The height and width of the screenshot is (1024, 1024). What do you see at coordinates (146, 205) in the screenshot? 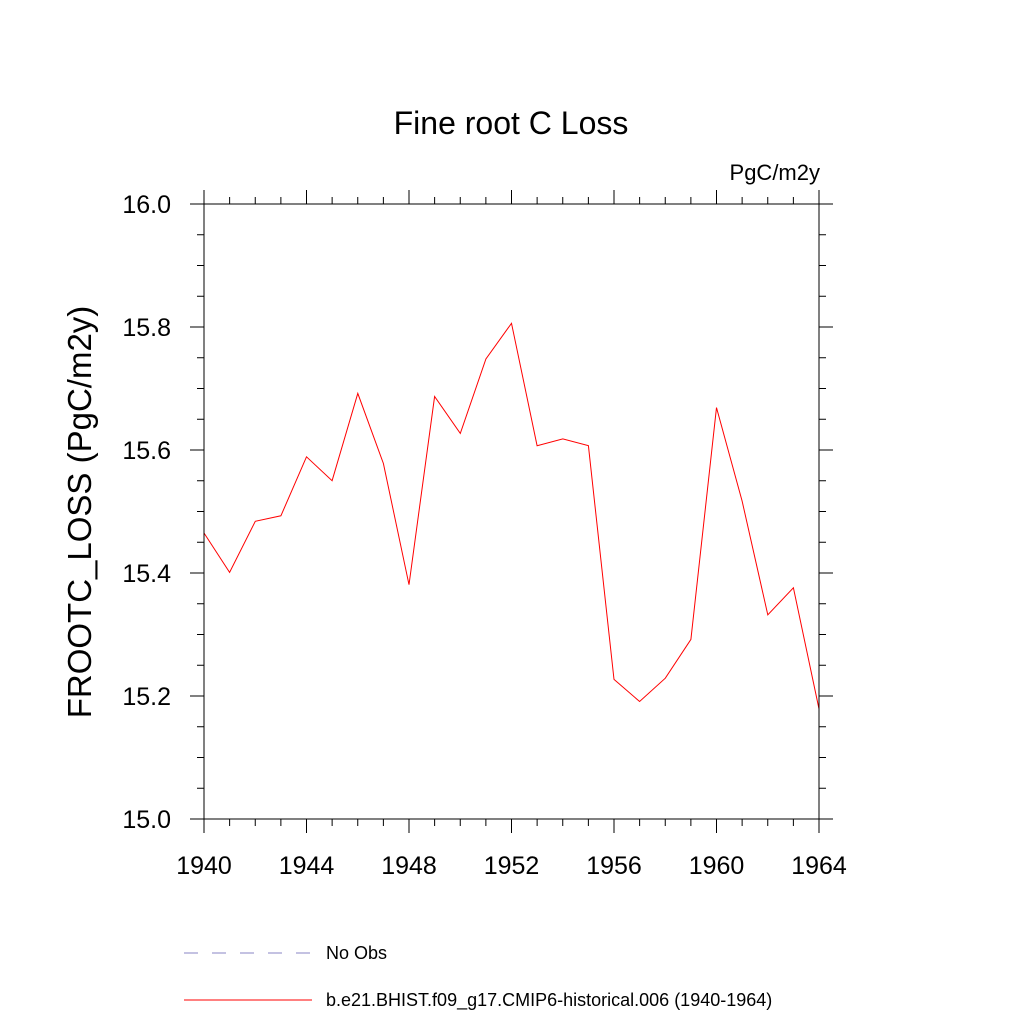
I see `y-tick-label: 16.0` at bounding box center [146, 205].